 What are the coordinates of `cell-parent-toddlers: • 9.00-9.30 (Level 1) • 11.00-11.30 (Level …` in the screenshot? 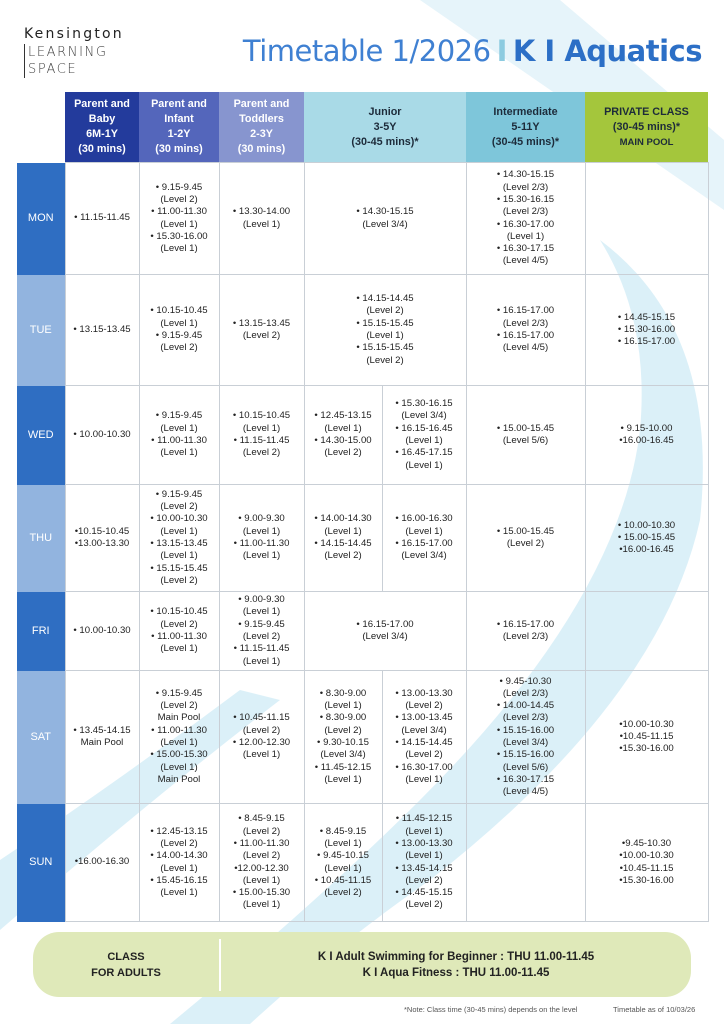 It's located at (261, 538).